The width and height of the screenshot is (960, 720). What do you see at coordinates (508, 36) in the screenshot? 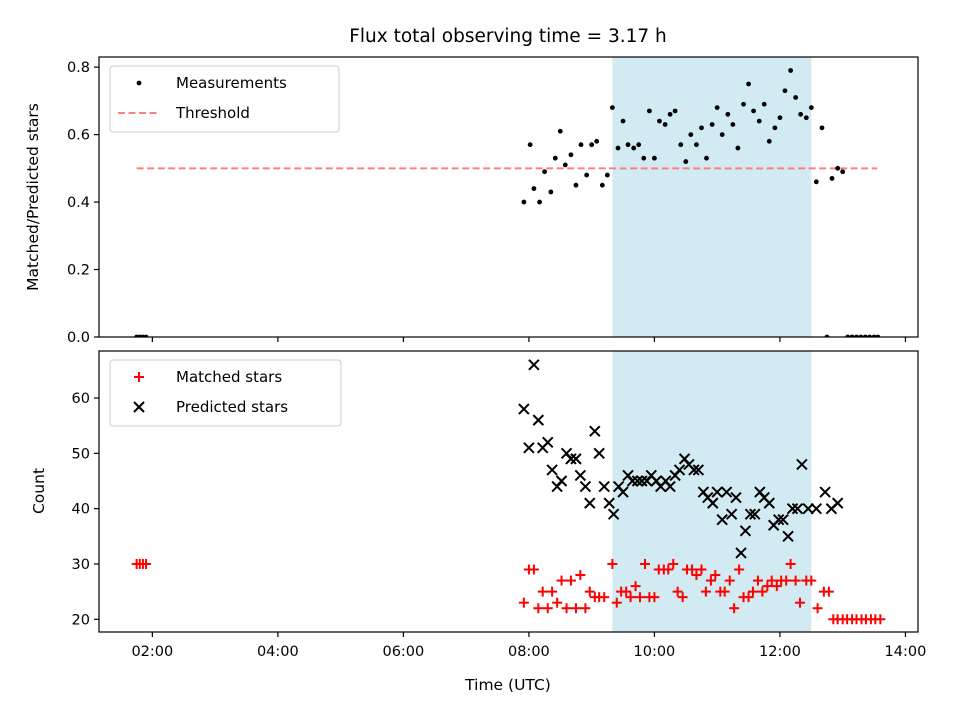
I see `chart-title: Flux total observing time = 3.17 h` at bounding box center [508, 36].